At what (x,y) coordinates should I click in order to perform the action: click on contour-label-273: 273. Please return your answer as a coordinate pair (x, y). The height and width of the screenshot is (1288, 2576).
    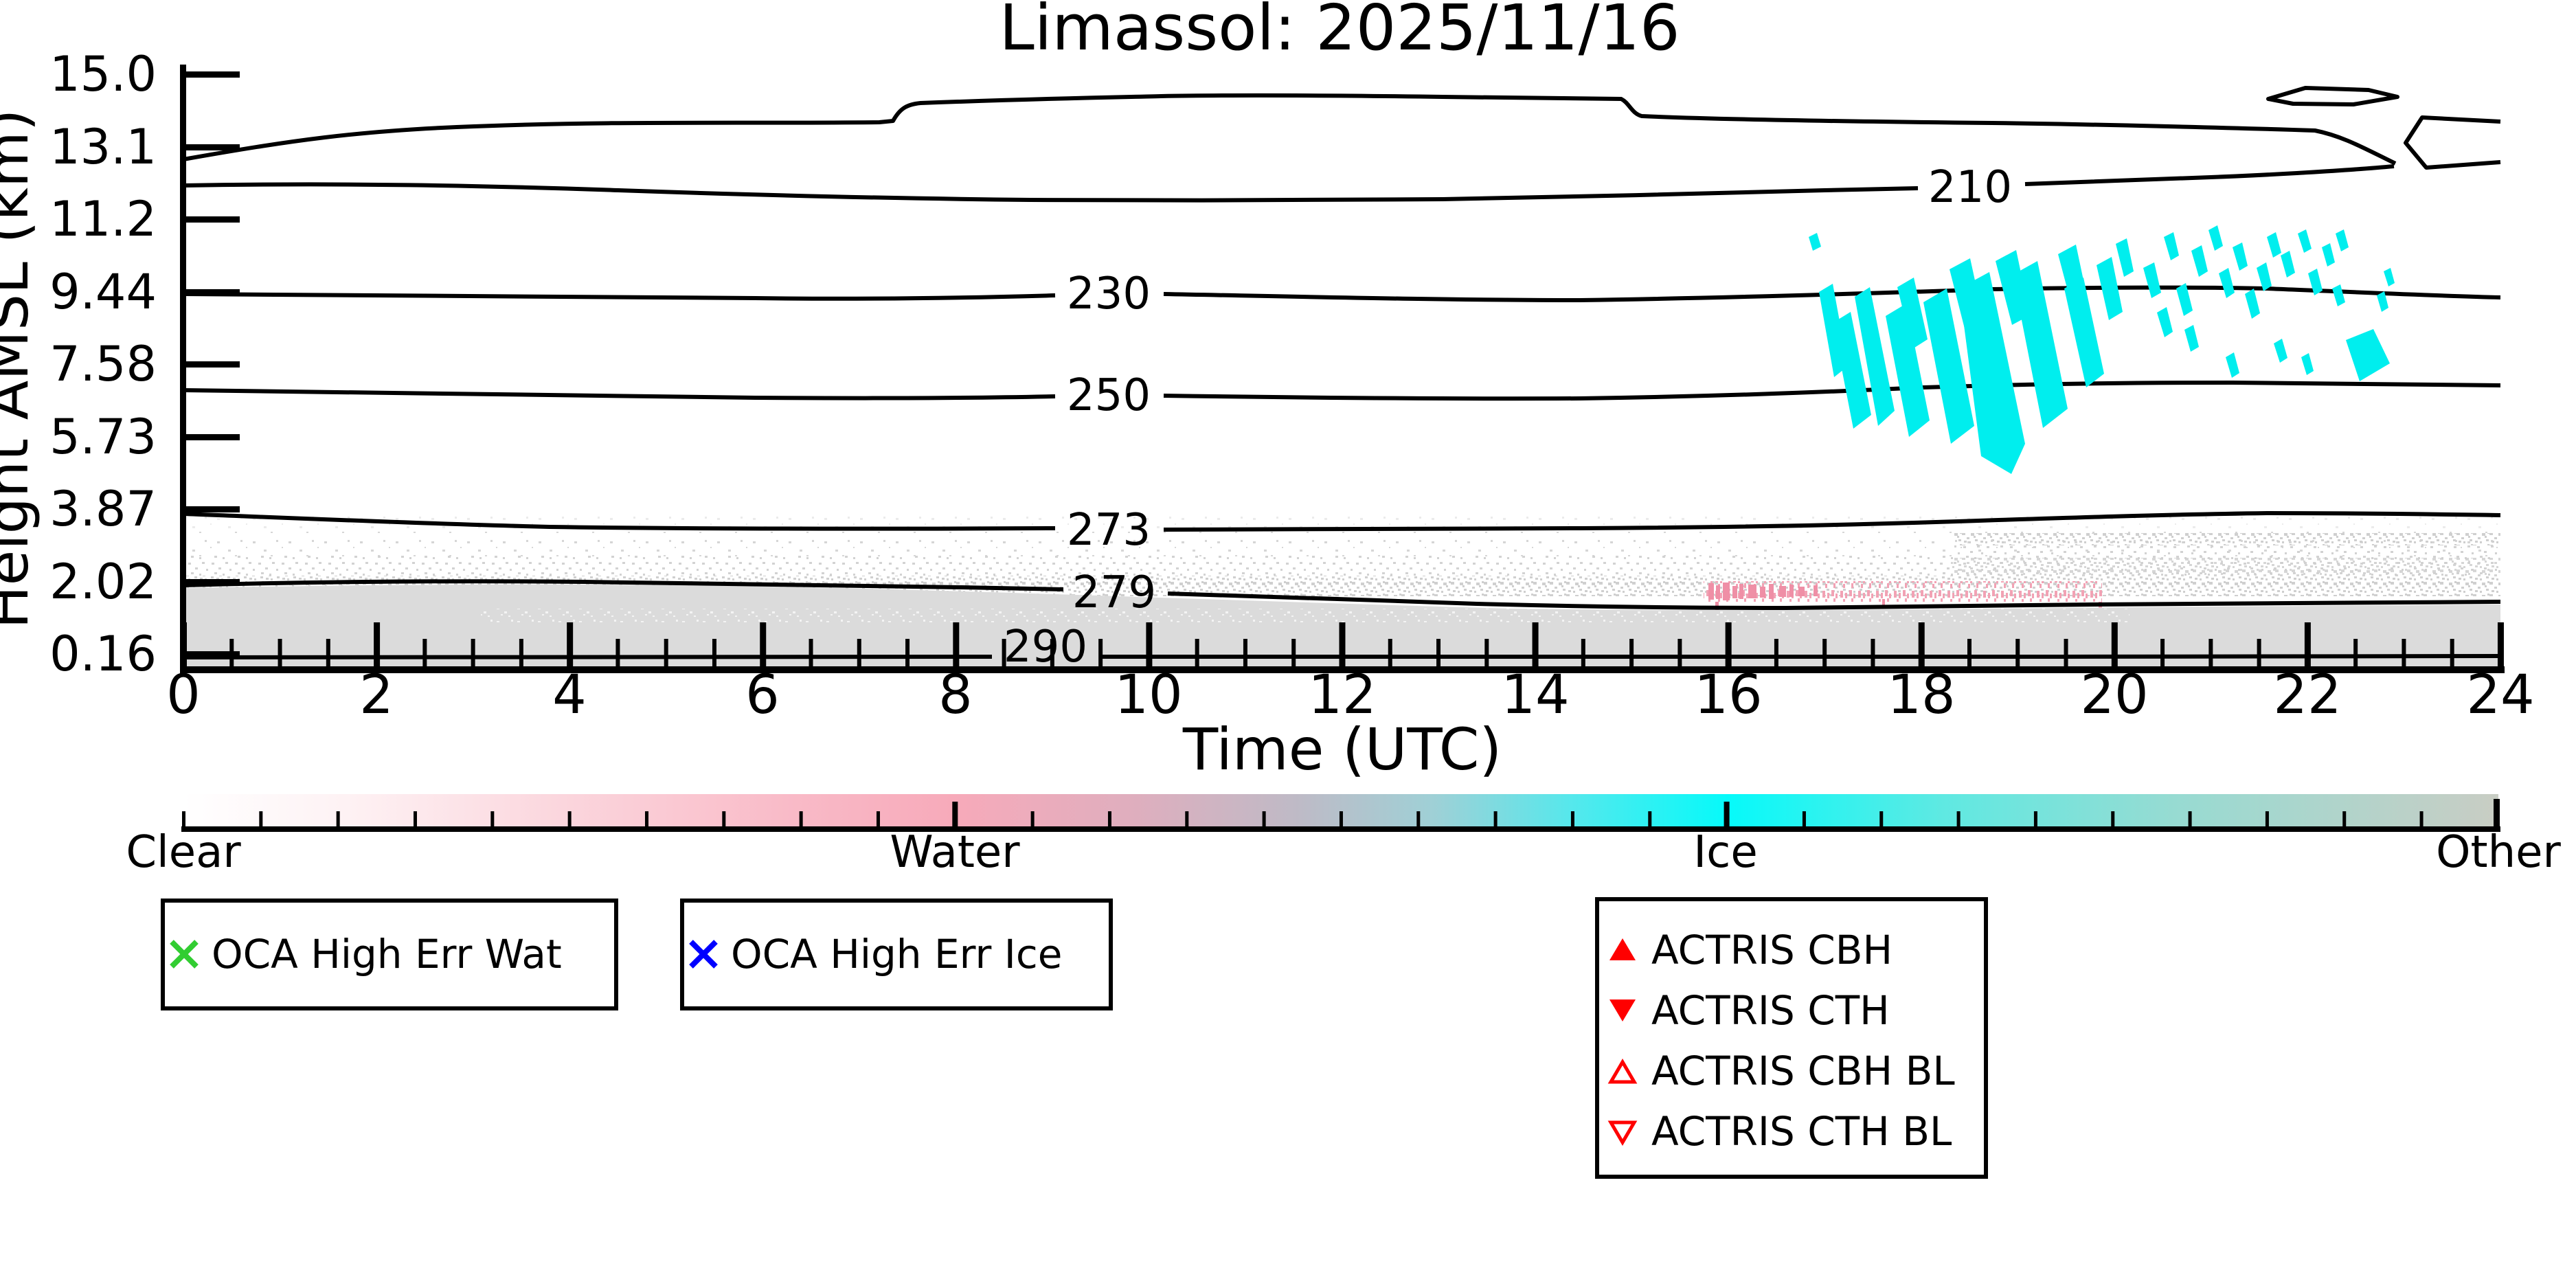
    Looking at the image, I should click on (1109, 530).